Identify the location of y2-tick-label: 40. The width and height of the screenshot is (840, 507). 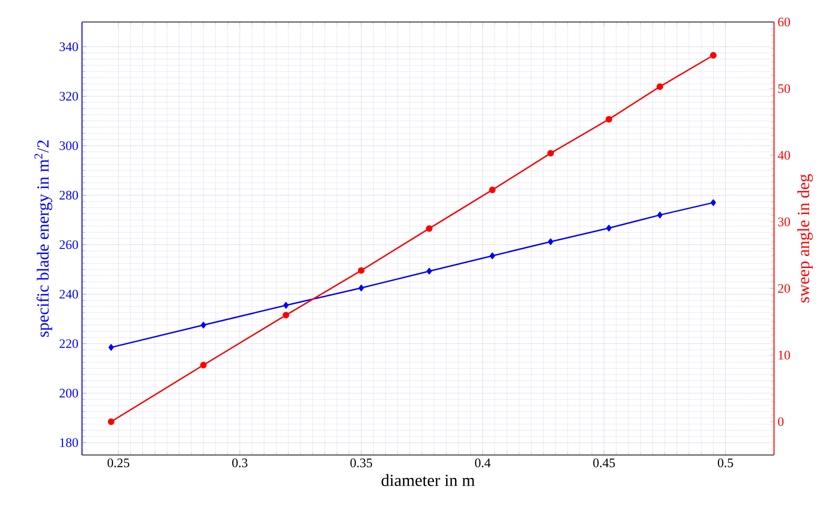
(784, 155).